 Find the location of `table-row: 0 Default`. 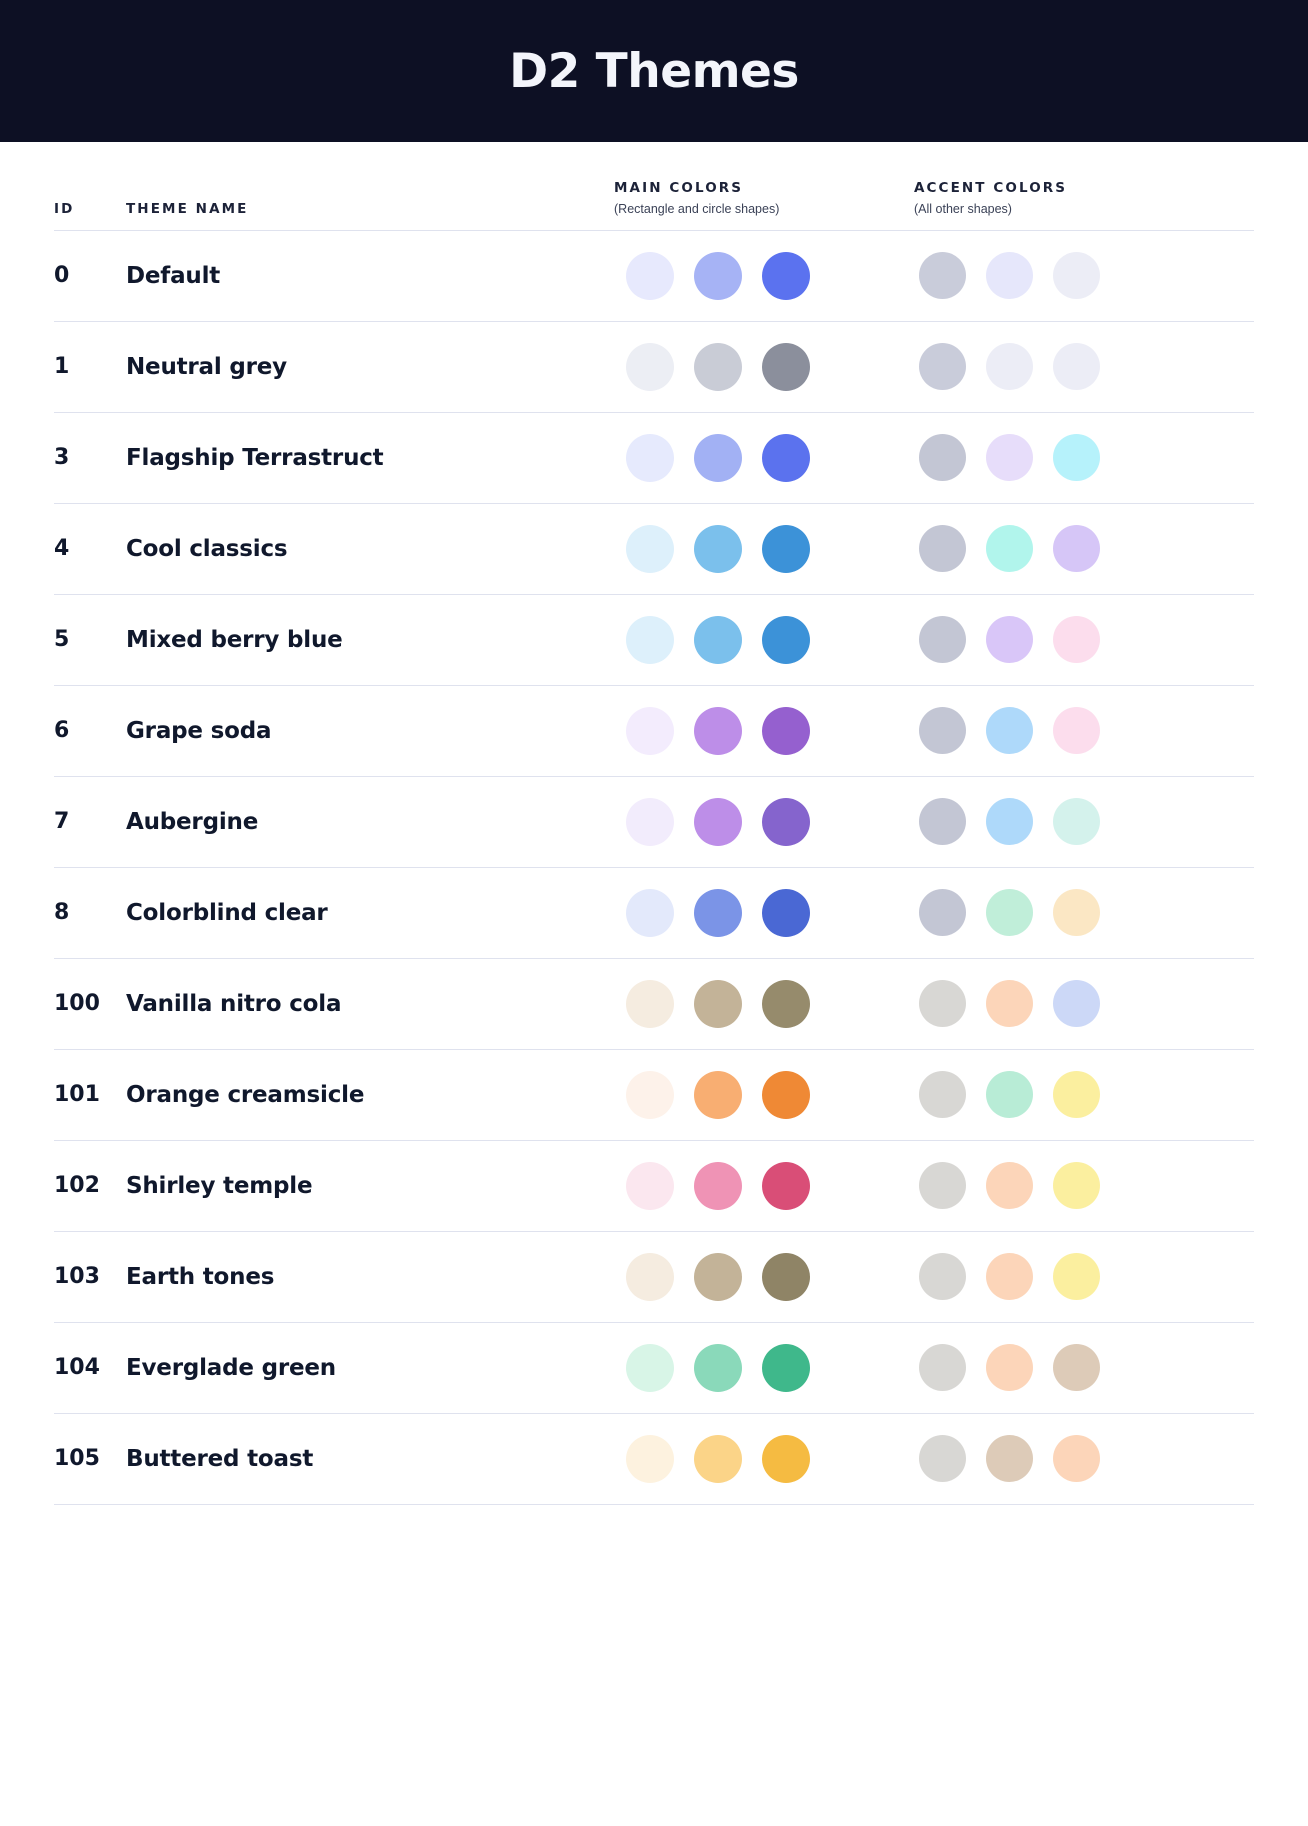

table-row: 0 Default is located at coordinates (654, 275).